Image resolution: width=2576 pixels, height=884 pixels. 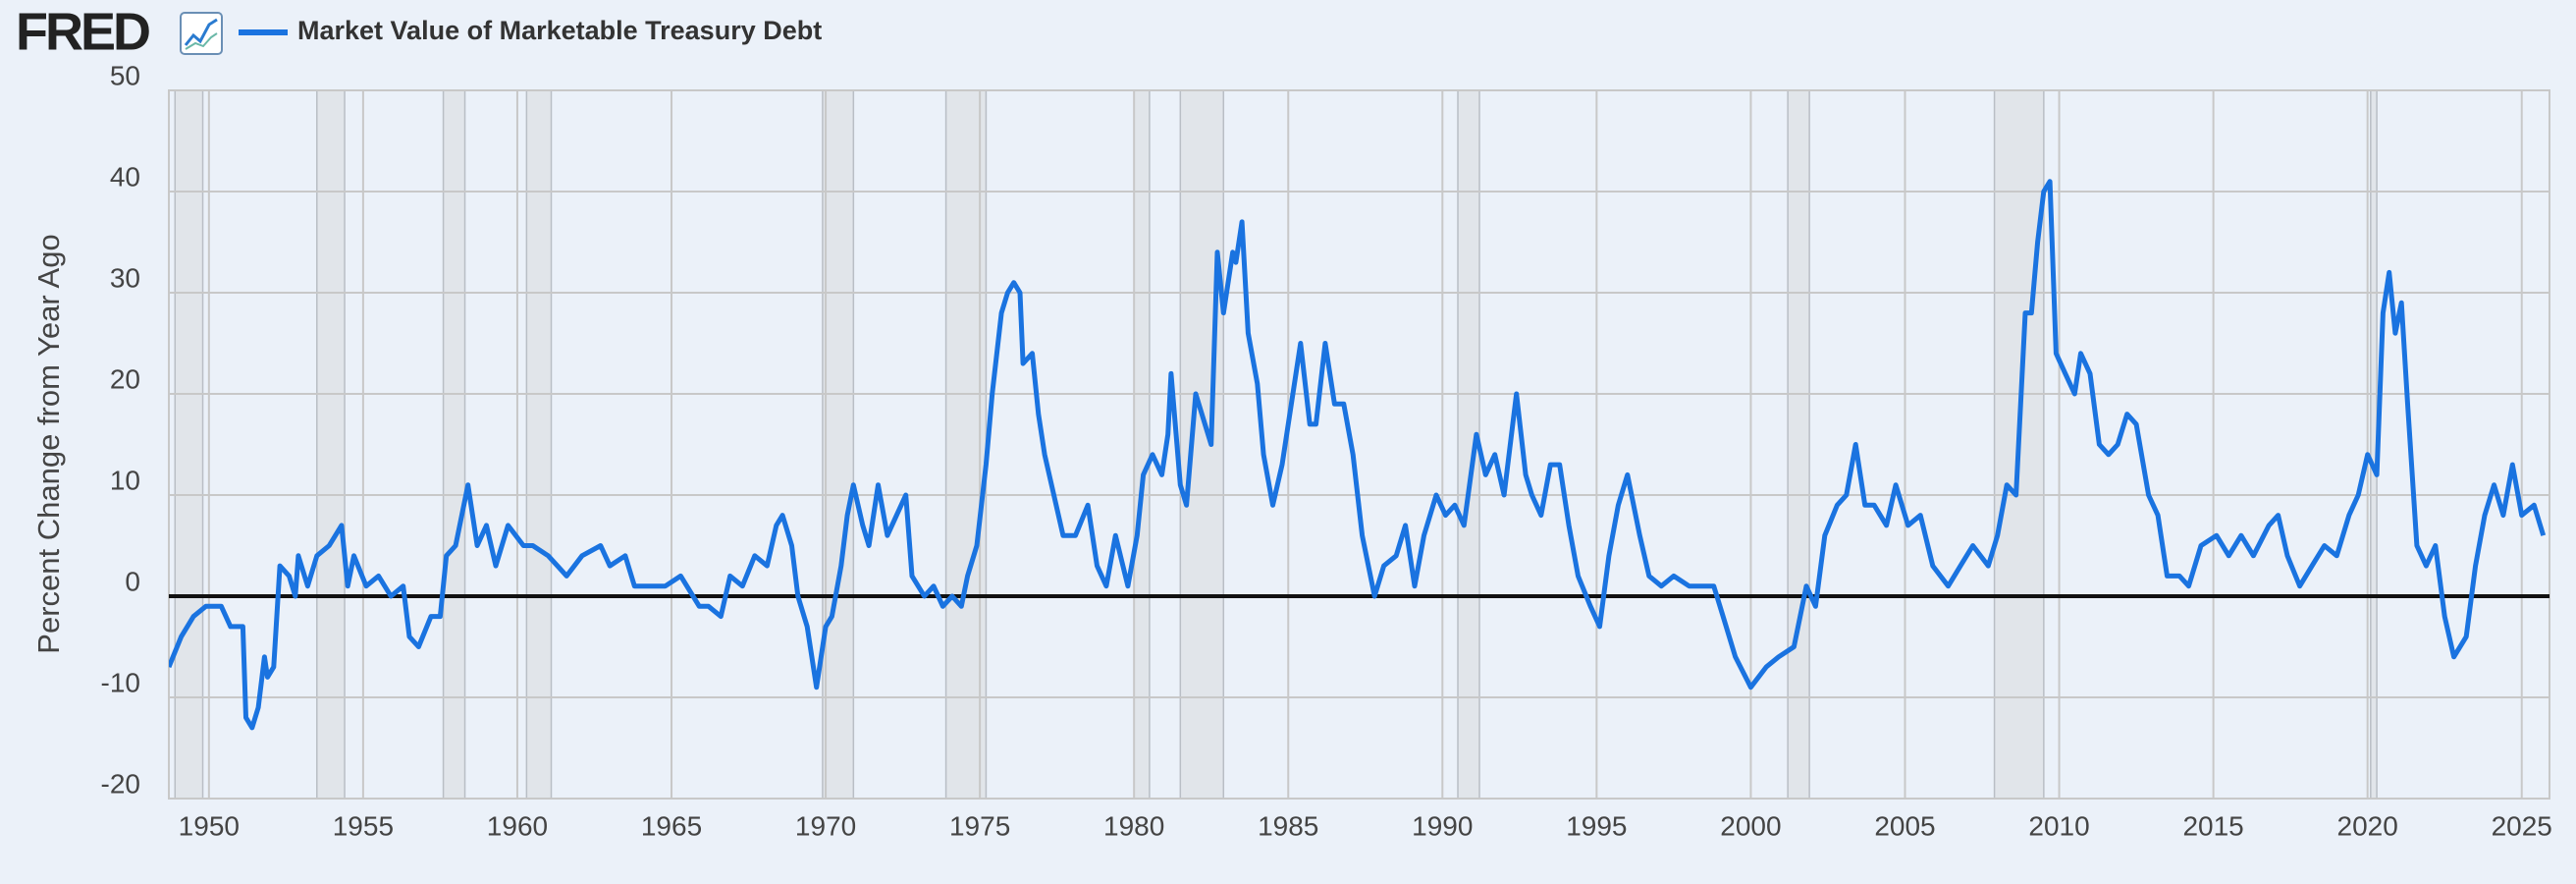 I want to click on y-tick-label: 40, so click(x=125, y=176).